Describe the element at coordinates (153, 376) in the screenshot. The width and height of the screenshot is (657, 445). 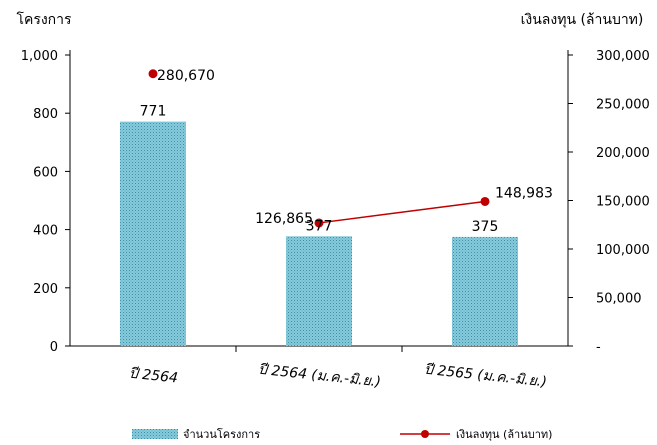
I see `category-label: ปี 2564` at that location.